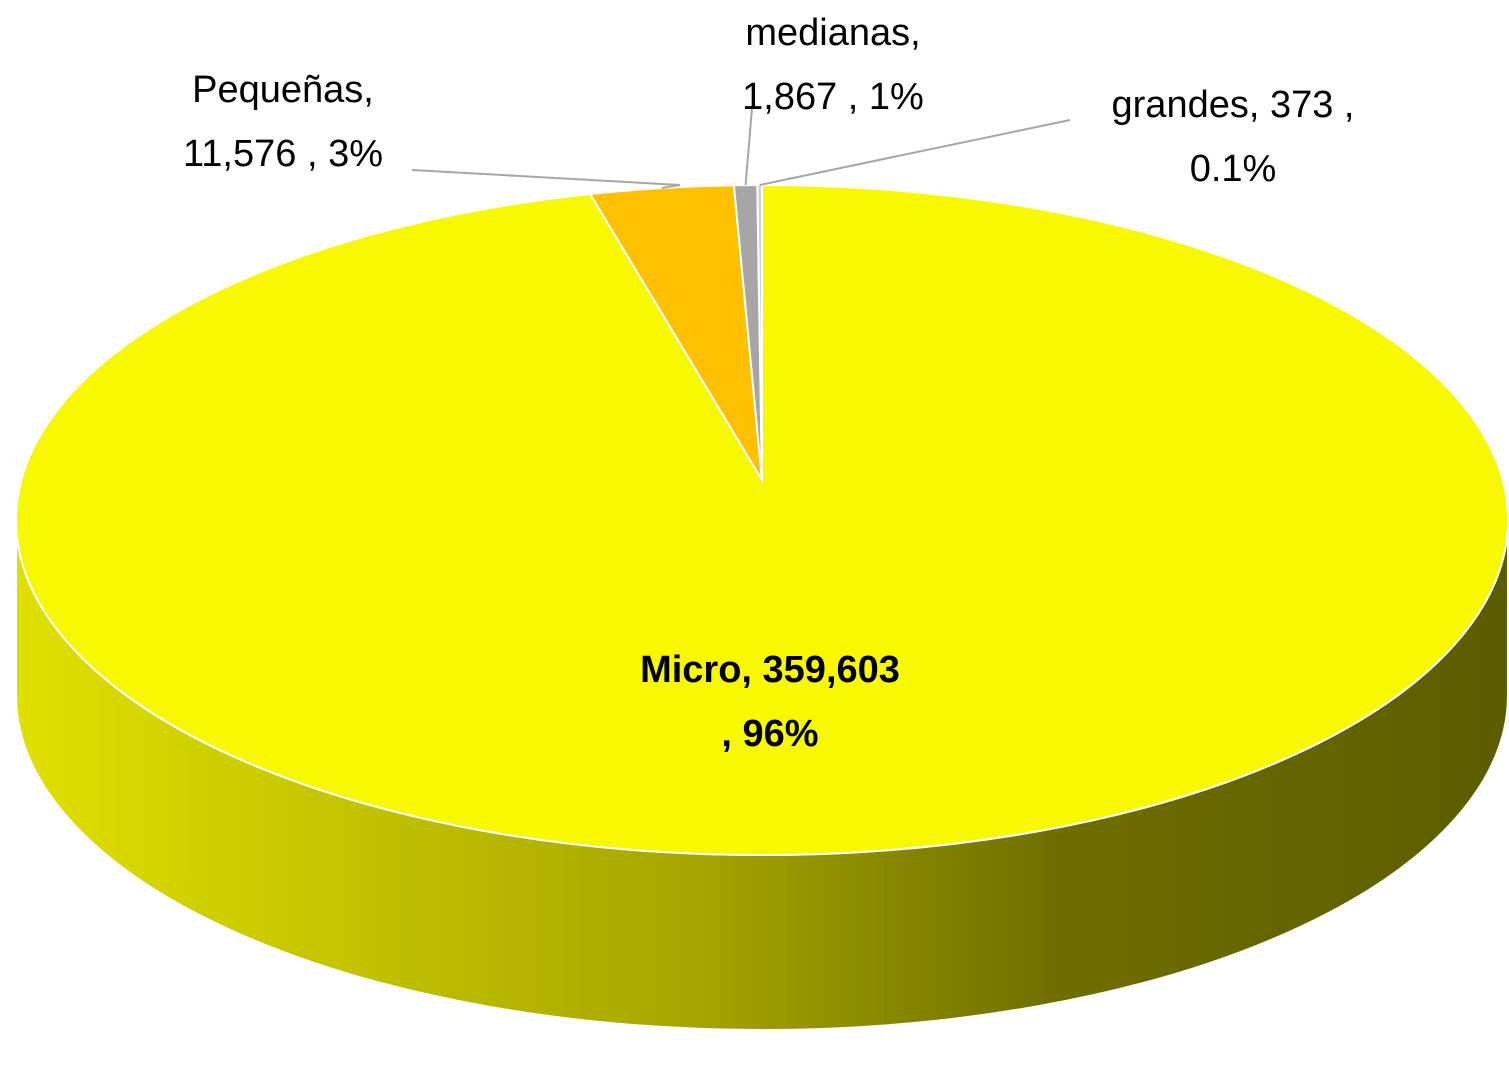 Image resolution: width=1509 pixels, height=1066 pixels. What do you see at coordinates (770, 702) in the screenshot?
I see `data-label: Micro, 359,603 , 96%` at bounding box center [770, 702].